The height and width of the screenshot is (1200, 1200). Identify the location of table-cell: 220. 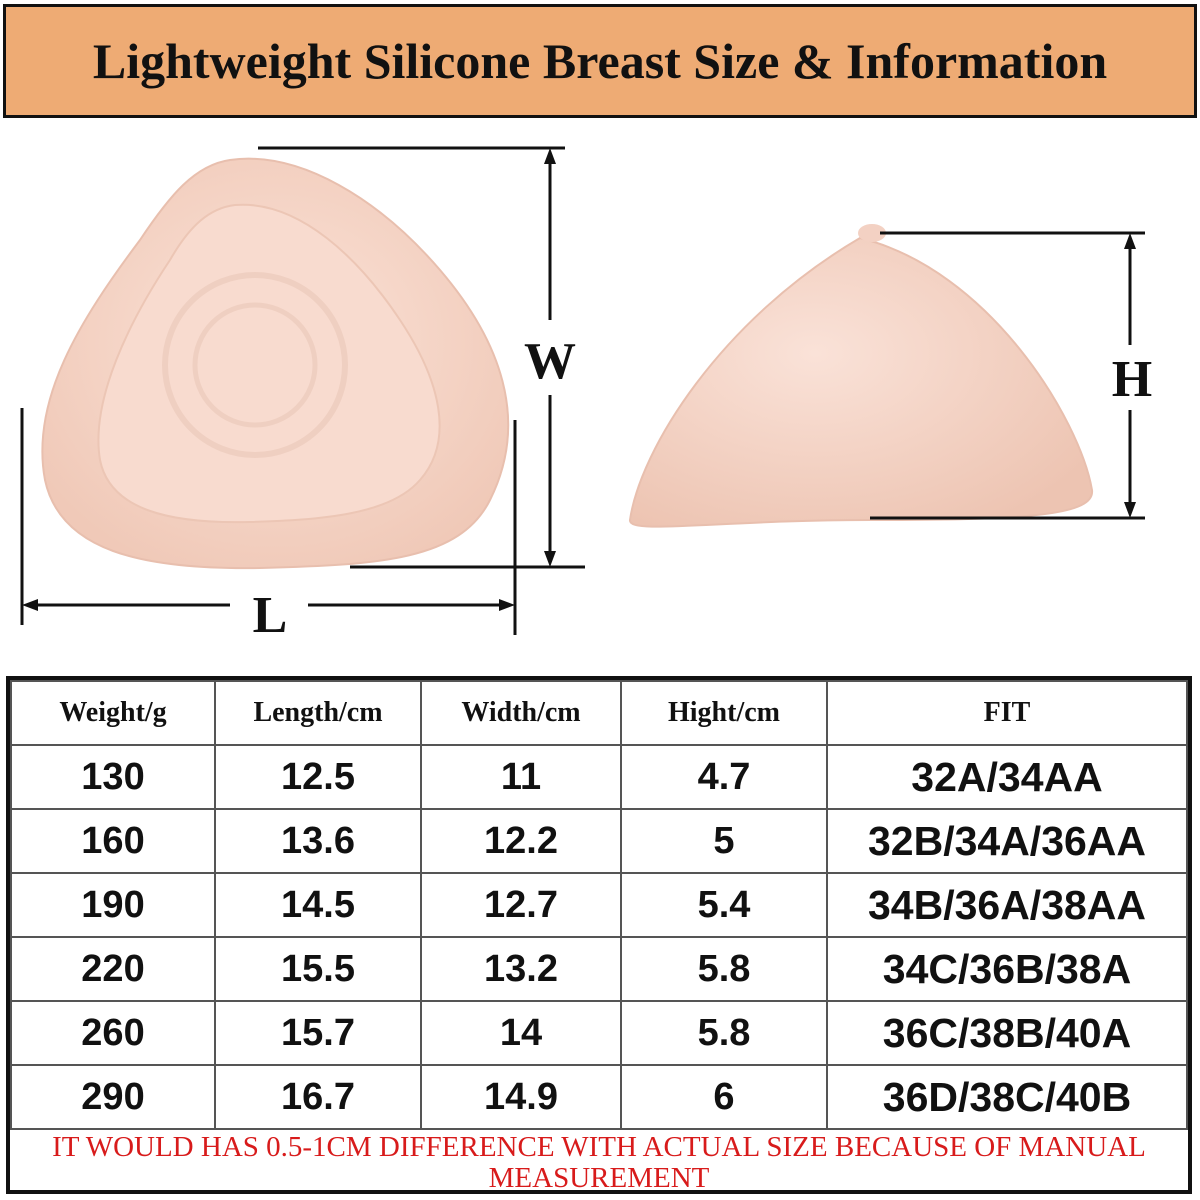
(113, 969).